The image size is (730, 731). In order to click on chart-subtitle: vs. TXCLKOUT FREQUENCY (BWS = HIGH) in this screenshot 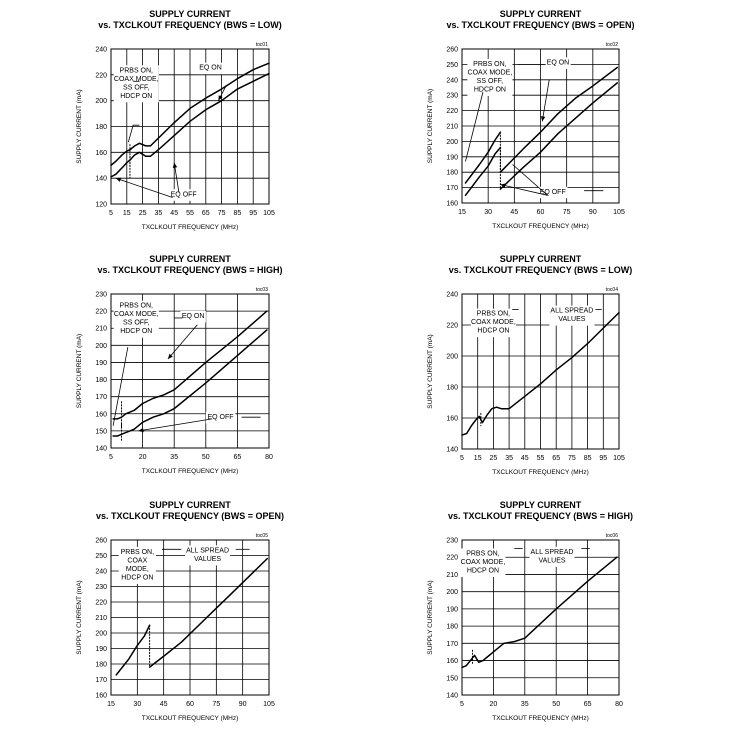, I will do `click(540, 516)`.